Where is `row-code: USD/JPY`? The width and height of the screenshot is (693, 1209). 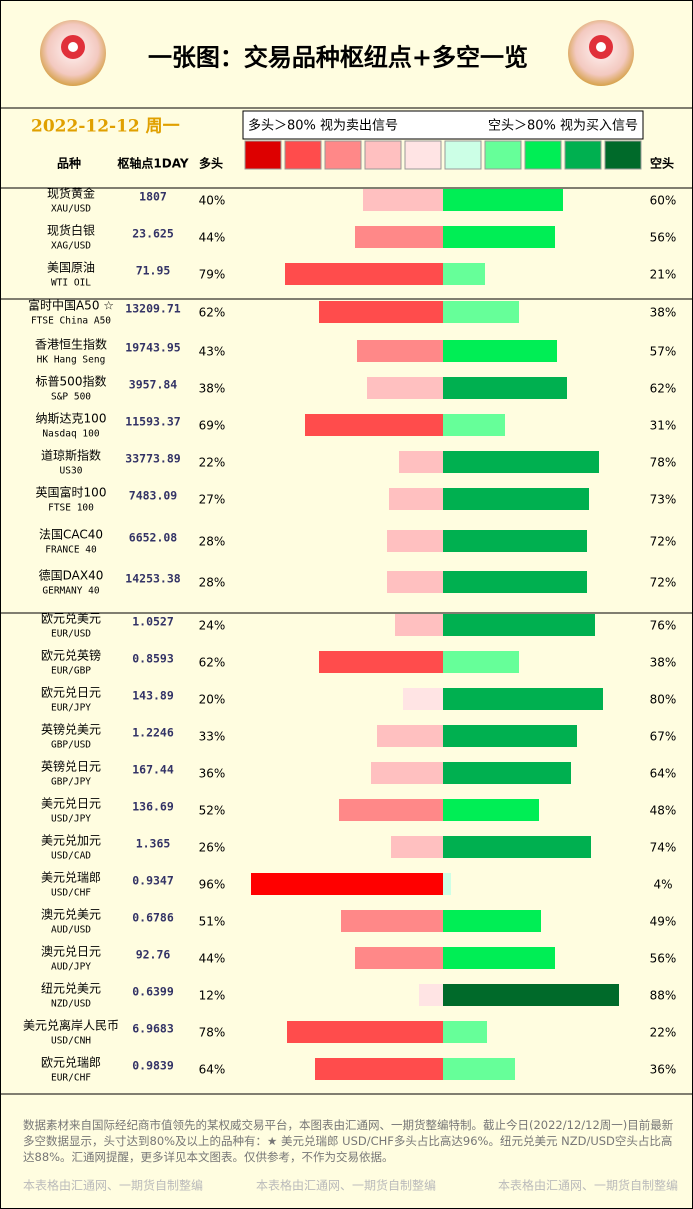 row-code: USD/JPY is located at coordinates (71, 819).